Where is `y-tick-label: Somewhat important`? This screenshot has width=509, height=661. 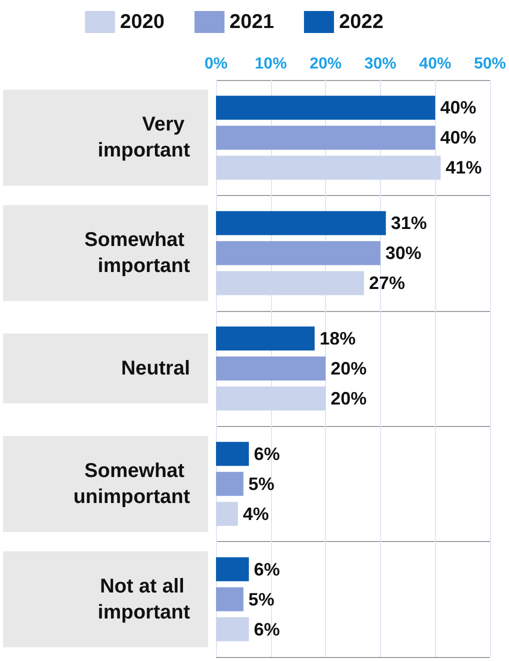 y-tick-label: Somewhat important is located at coordinates (137, 253).